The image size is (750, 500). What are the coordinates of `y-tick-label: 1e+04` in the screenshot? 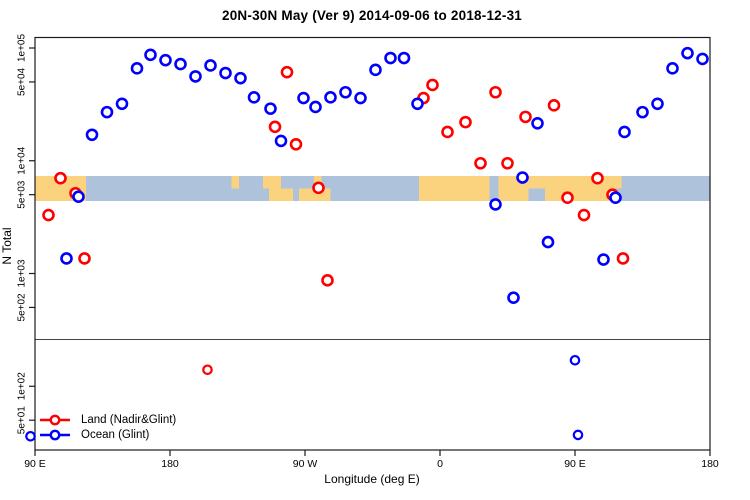 It's located at (22, 160).